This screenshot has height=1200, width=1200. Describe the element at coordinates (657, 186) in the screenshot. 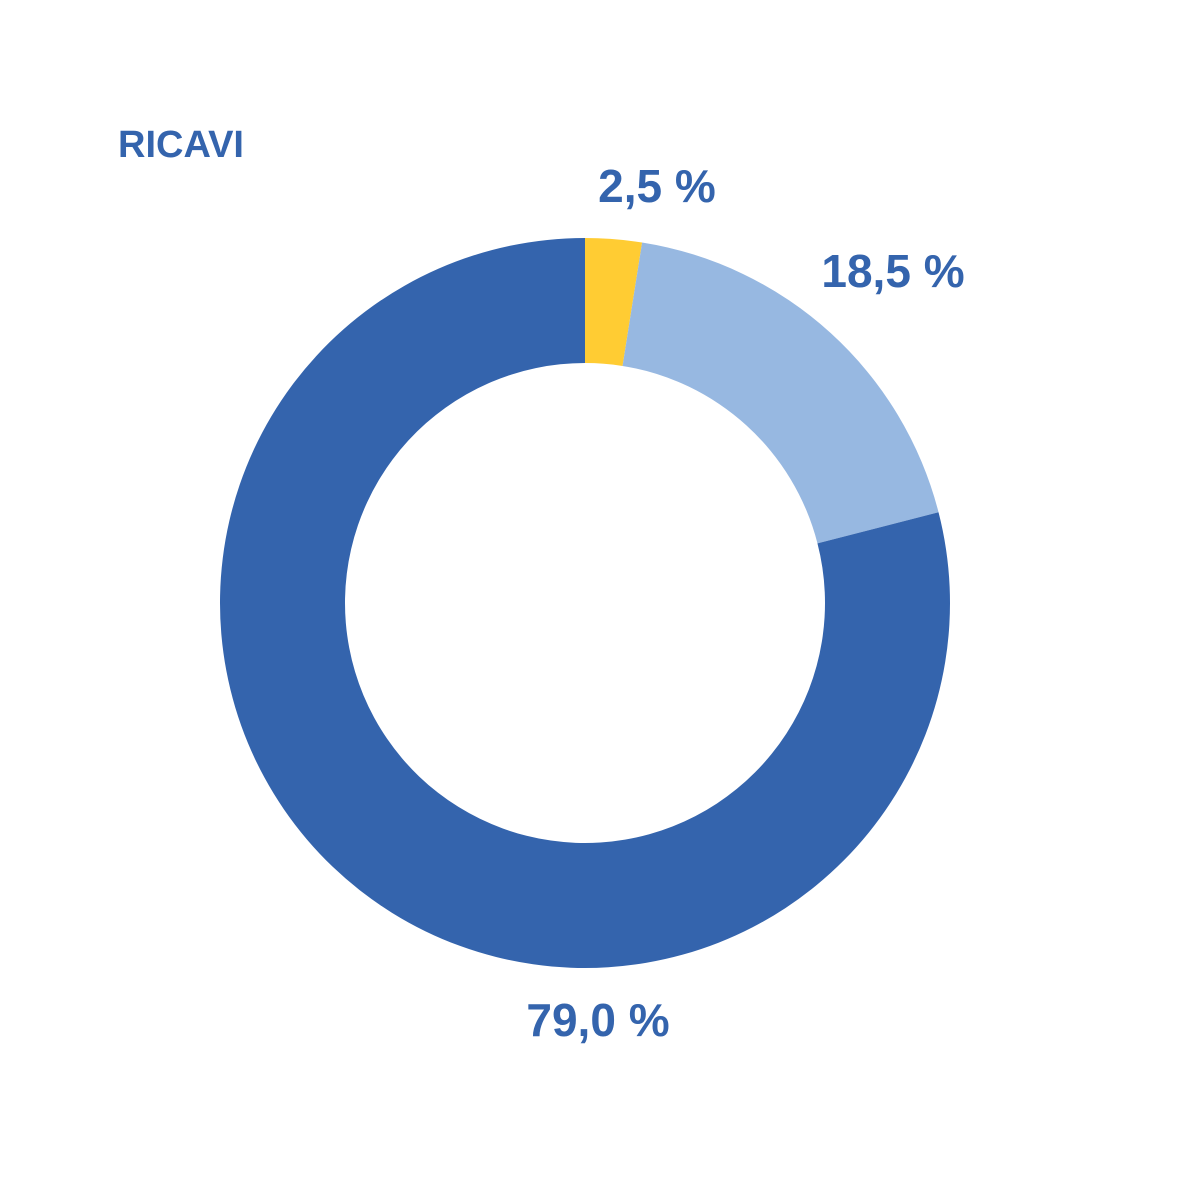

I see `value-label: 2,5 %` at that location.